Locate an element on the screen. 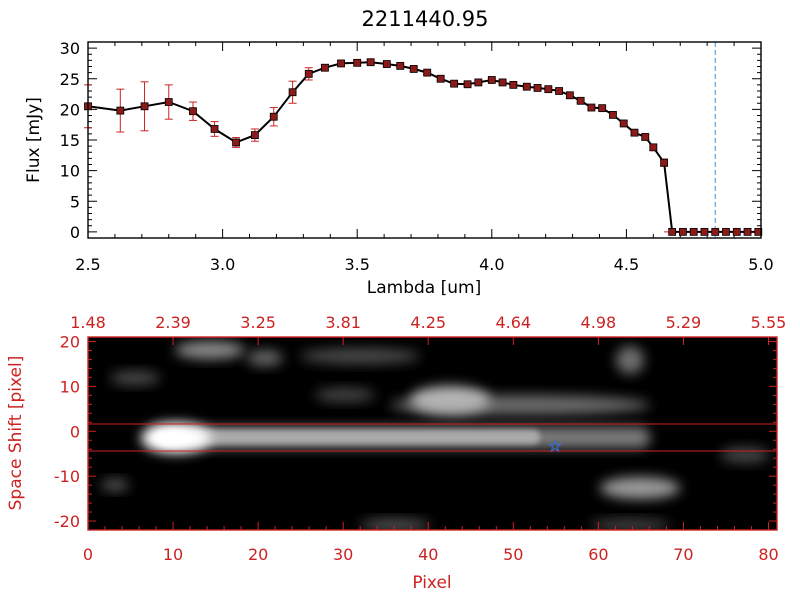  chart-title: 2211440.95 is located at coordinates (425, 19).